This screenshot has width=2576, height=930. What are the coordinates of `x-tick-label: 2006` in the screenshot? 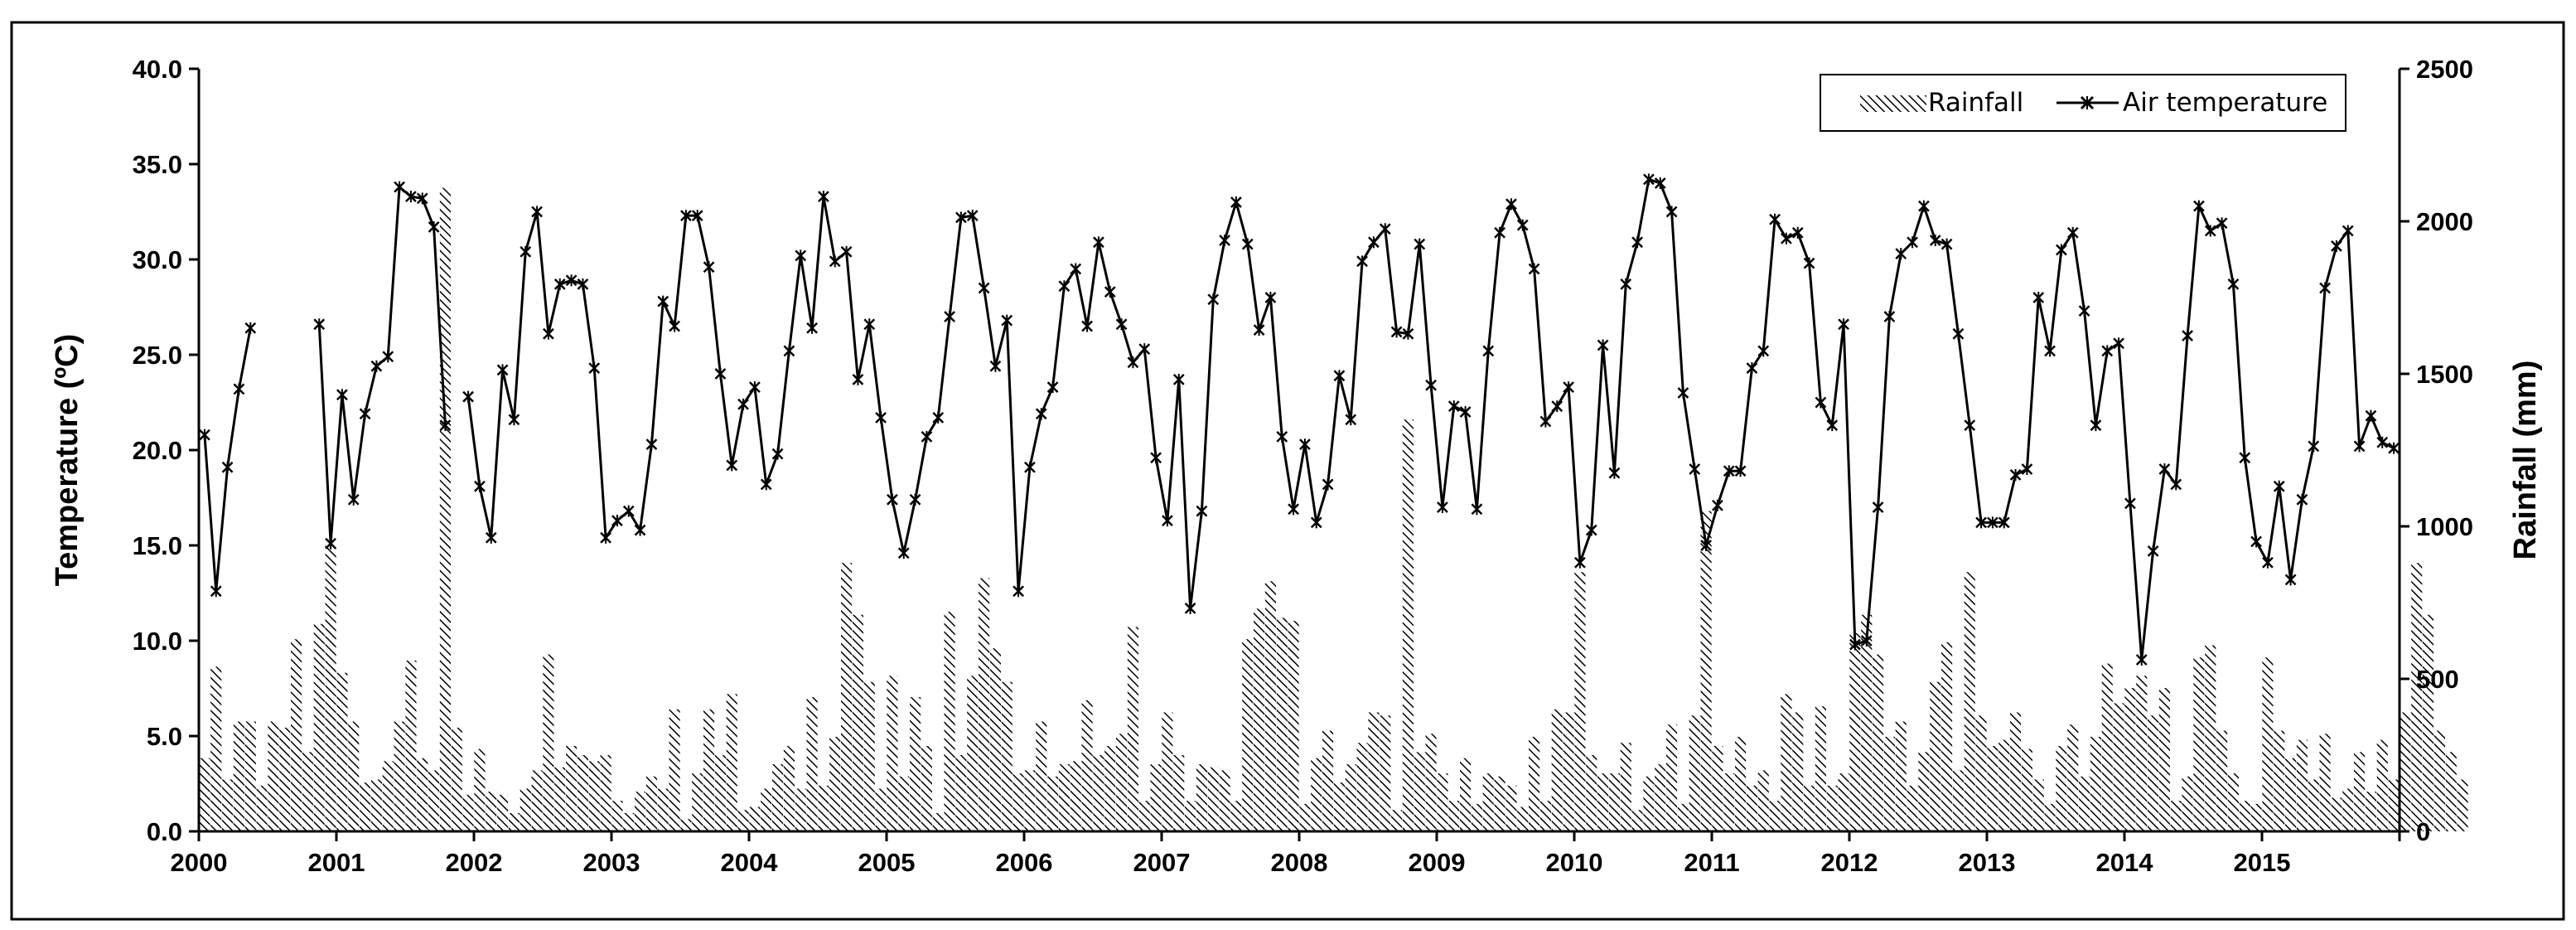 It's located at (1024, 863).